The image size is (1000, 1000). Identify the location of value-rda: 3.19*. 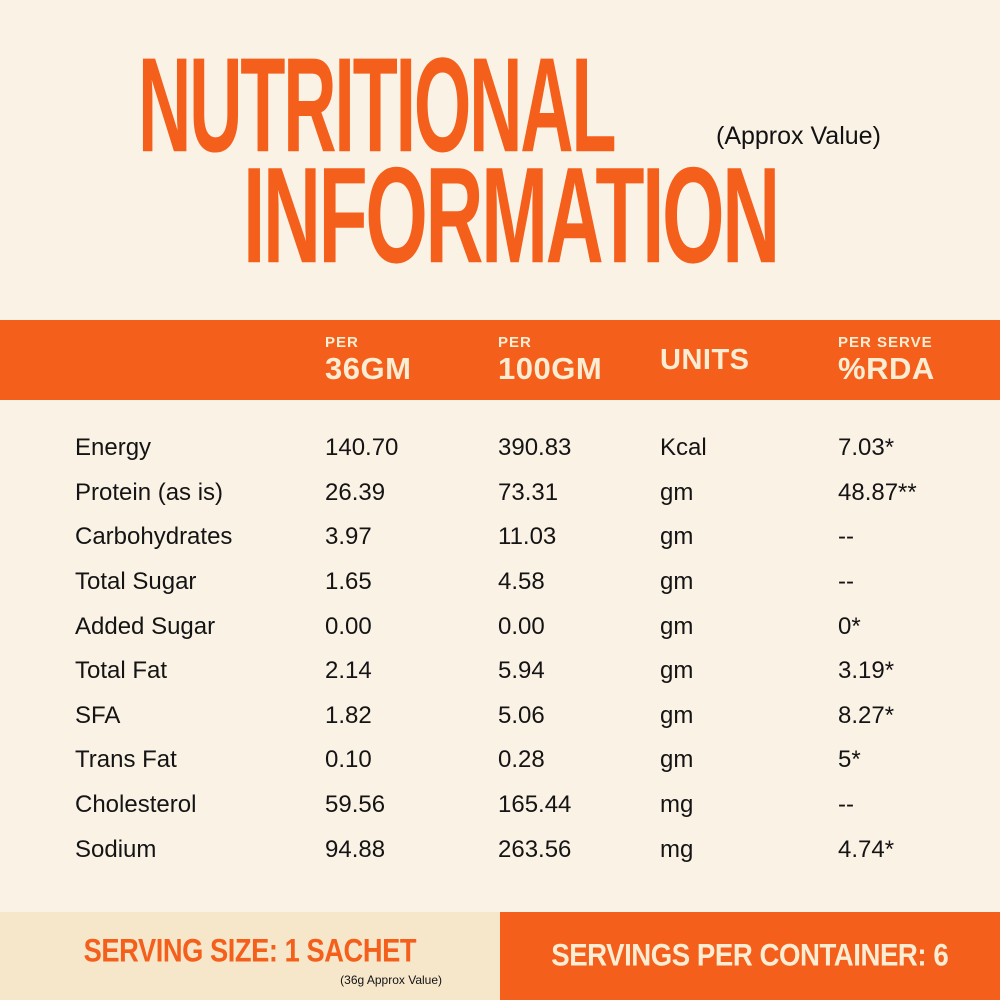
(866, 671).